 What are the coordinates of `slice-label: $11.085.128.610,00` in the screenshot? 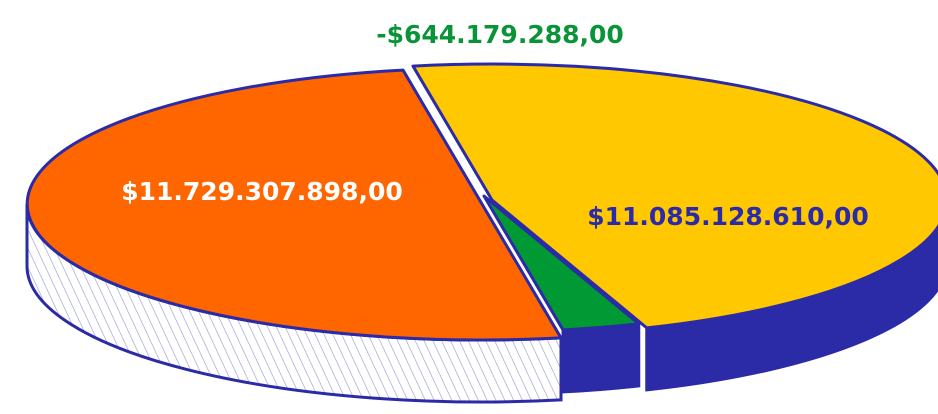 It's located at (728, 216).